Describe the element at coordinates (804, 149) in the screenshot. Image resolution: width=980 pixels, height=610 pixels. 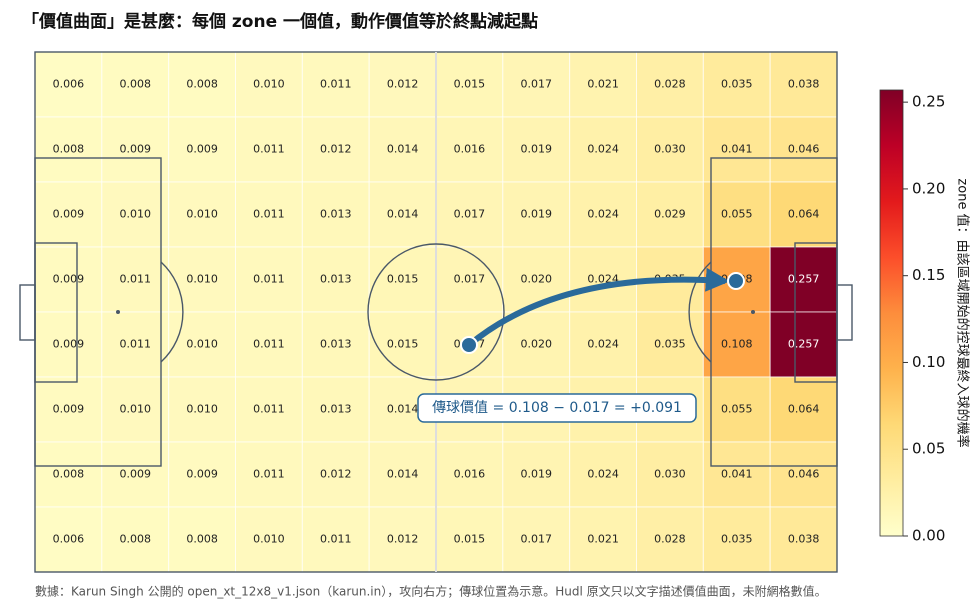
I see `cell-label: 0.046` at that location.